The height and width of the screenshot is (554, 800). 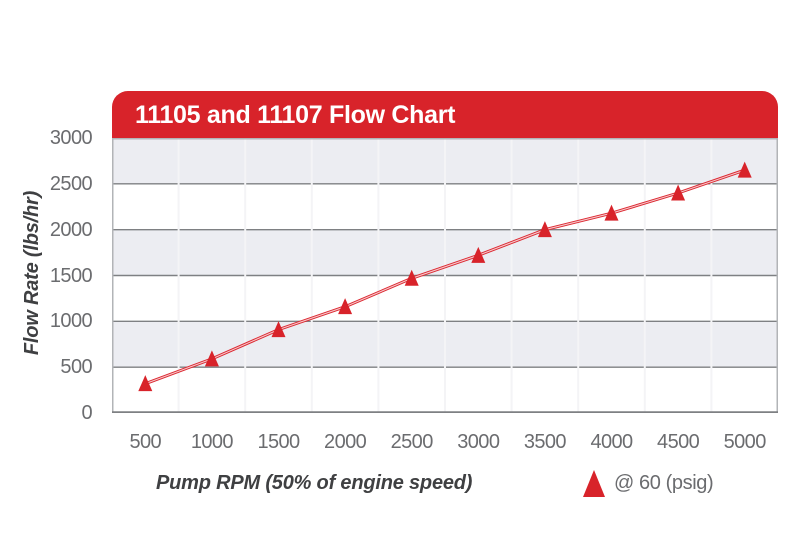 What do you see at coordinates (278, 442) in the screenshot?
I see `x-tick-label: 1500` at bounding box center [278, 442].